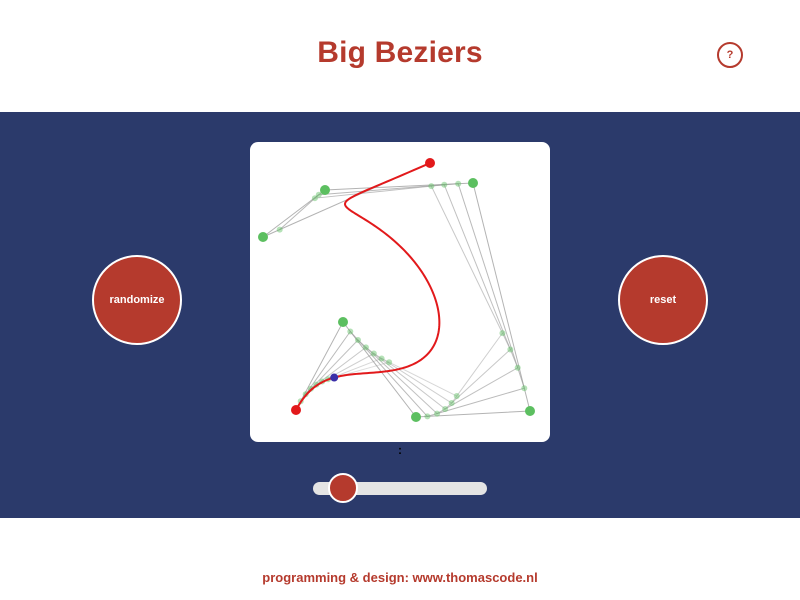 The width and height of the screenshot is (800, 600). What do you see at coordinates (663, 300) in the screenshot?
I see `reset-button: reset` at bounding box center [663, 300].